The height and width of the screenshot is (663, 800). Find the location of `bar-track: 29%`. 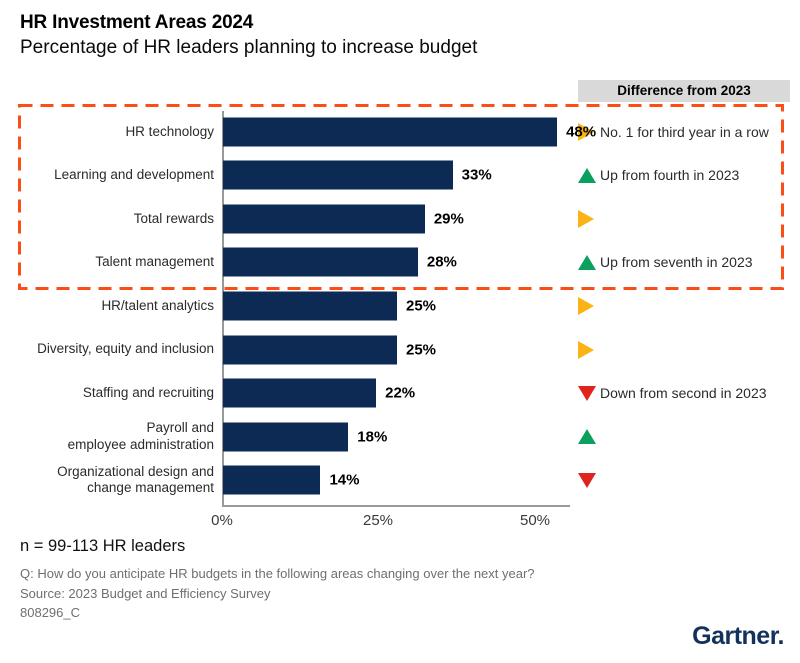

bar-track: 29% is located at coordinates (396, 219).